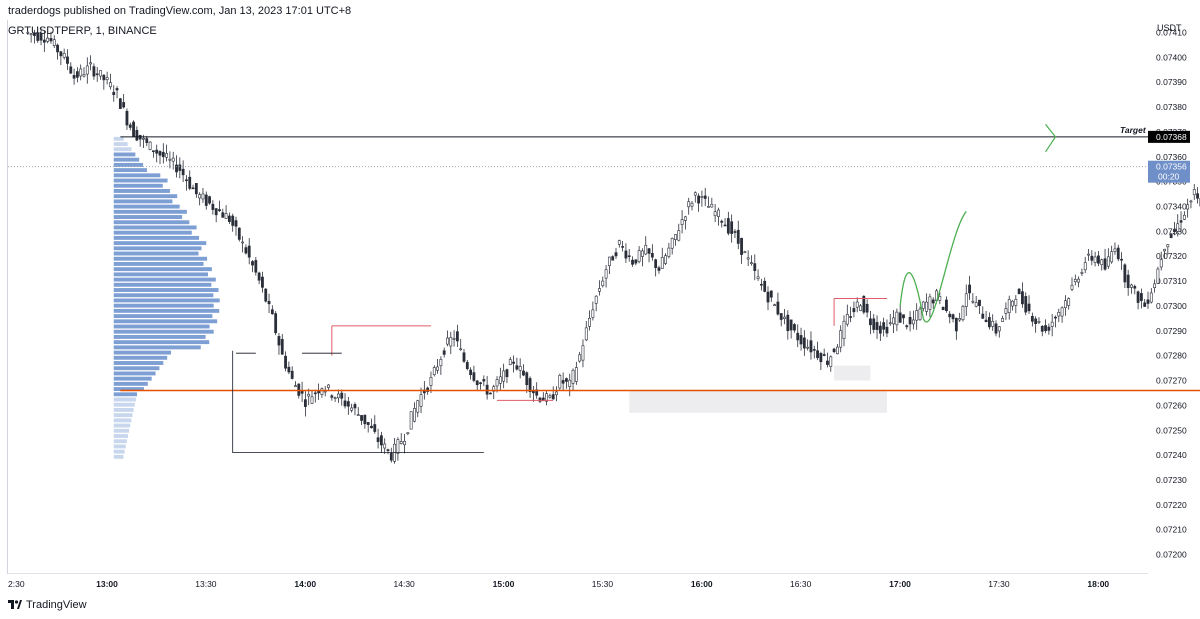 The width and height of the screenshot is (1200, 619). I want to click on x-tick-label: 15:00, so click(504, 584).